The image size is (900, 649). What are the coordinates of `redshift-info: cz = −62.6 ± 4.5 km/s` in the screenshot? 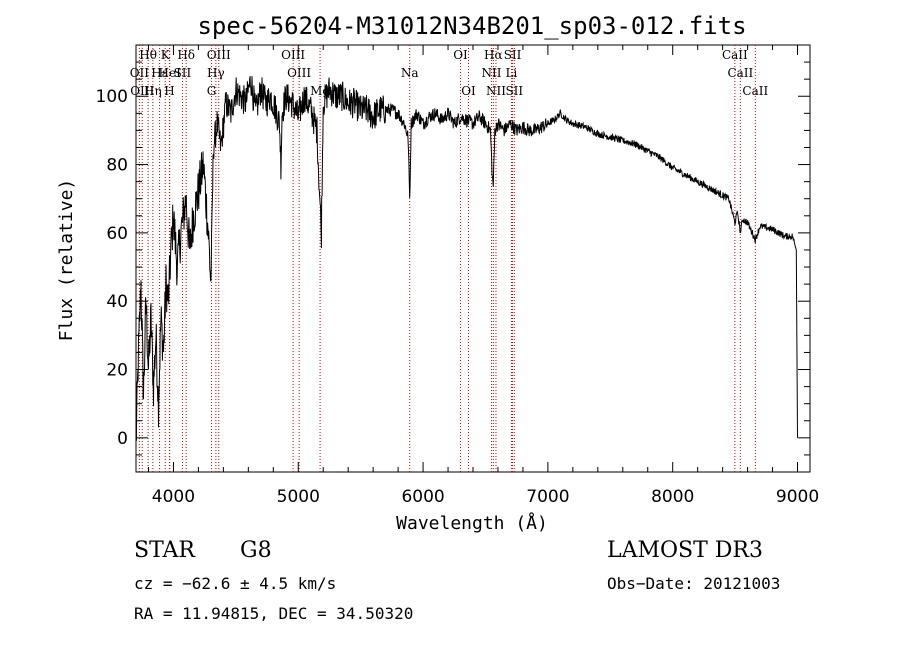 It's located at (235, 583).